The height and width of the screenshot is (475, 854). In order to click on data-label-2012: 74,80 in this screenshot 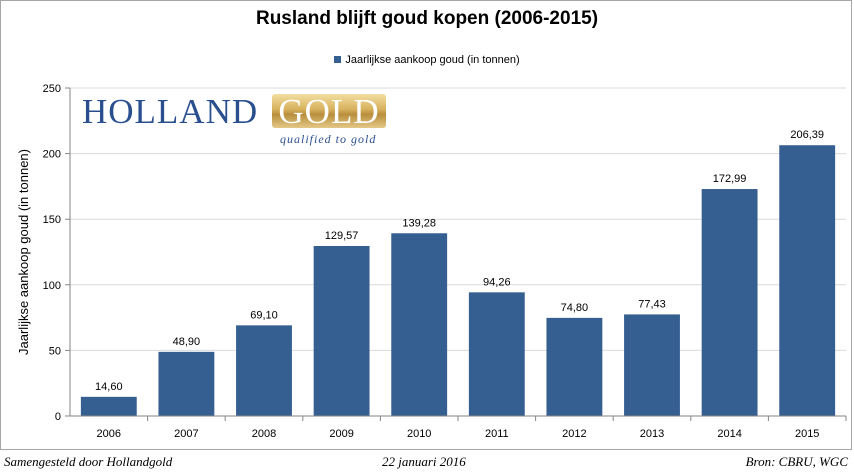, I will do `click(575, 308)`.